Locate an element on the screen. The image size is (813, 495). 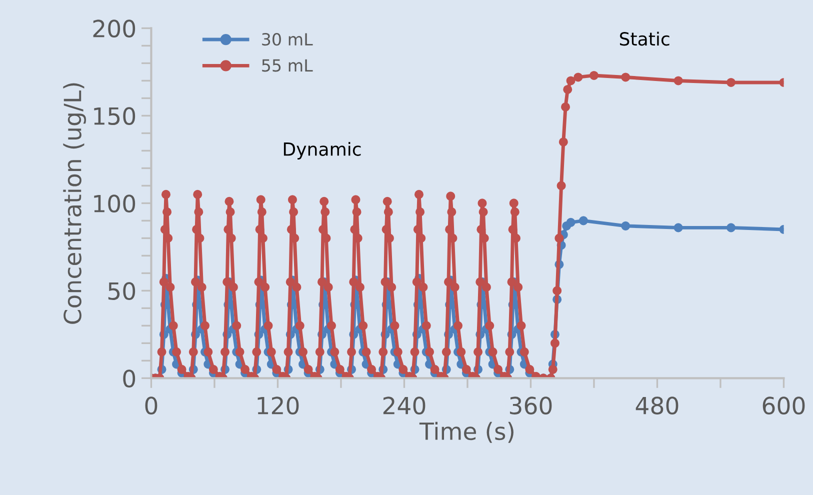
legend-label: 30 mL is located at coordinates (287, 39).